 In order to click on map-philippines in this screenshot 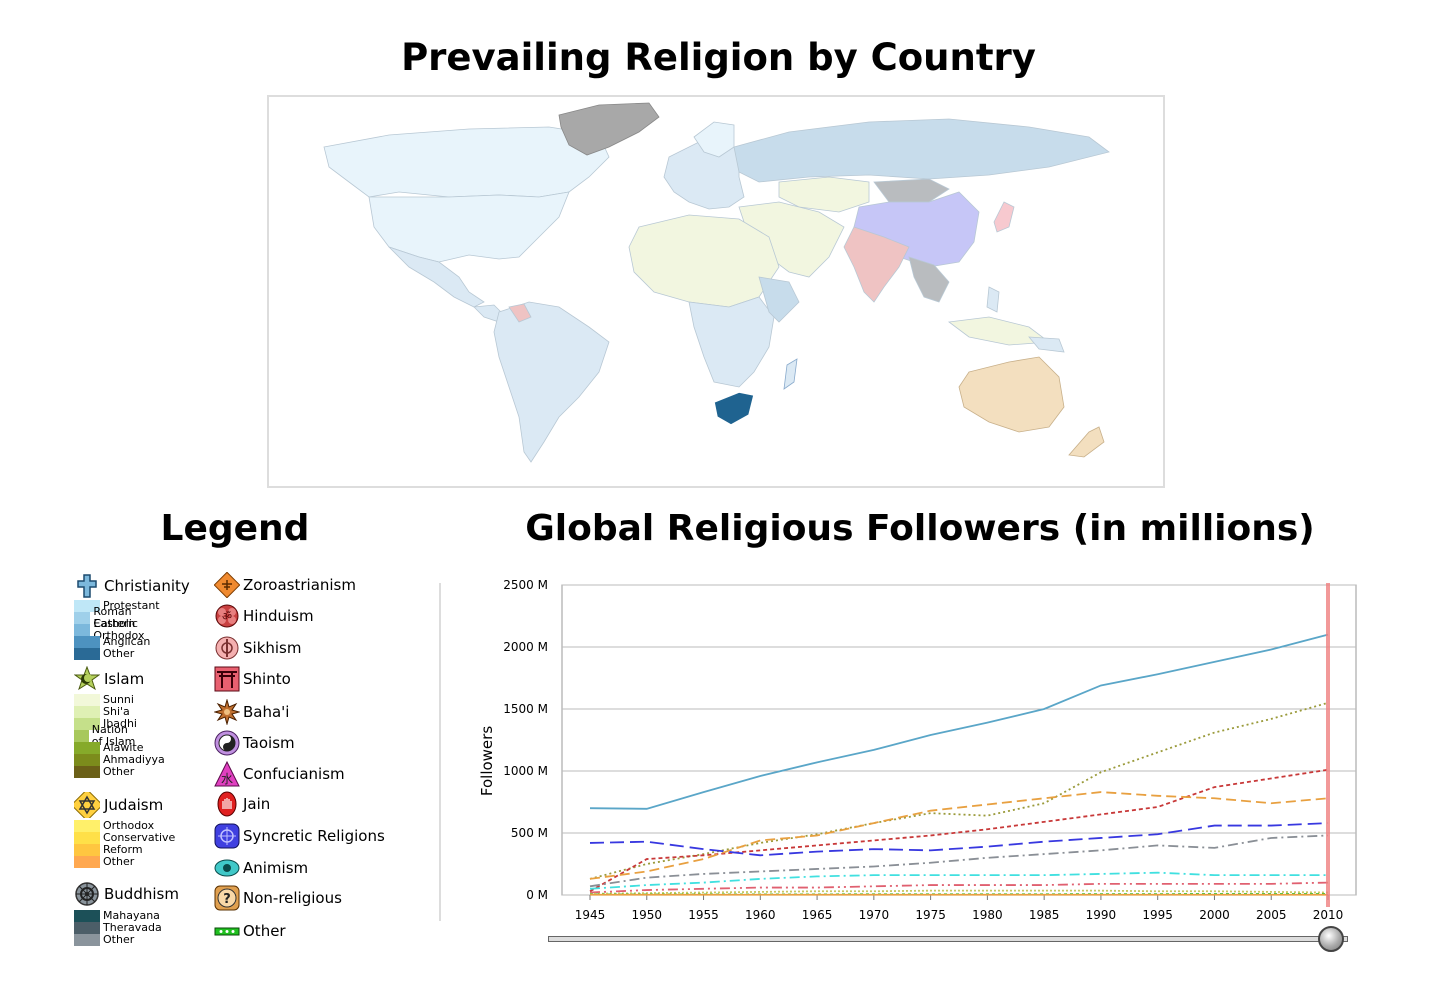, I will do `click(993, 299)`.